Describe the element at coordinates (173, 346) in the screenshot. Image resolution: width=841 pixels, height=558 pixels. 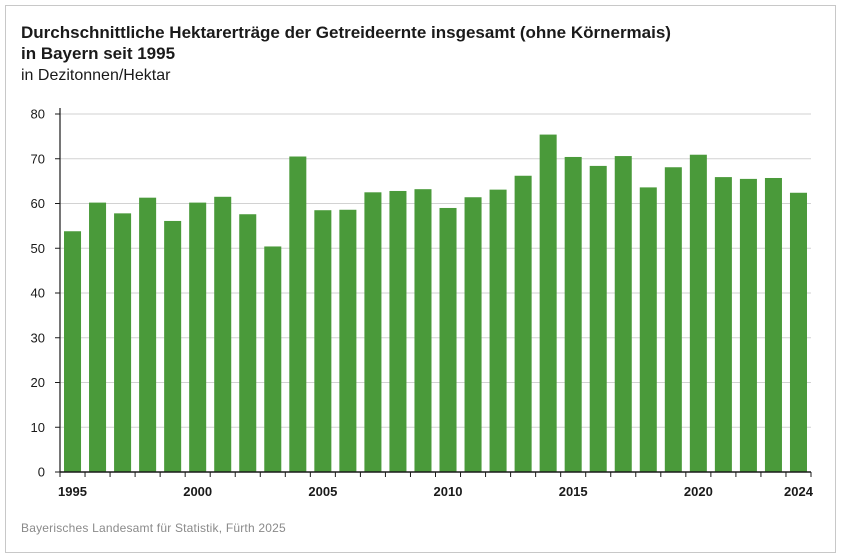
I see `bar-1999` at that location.